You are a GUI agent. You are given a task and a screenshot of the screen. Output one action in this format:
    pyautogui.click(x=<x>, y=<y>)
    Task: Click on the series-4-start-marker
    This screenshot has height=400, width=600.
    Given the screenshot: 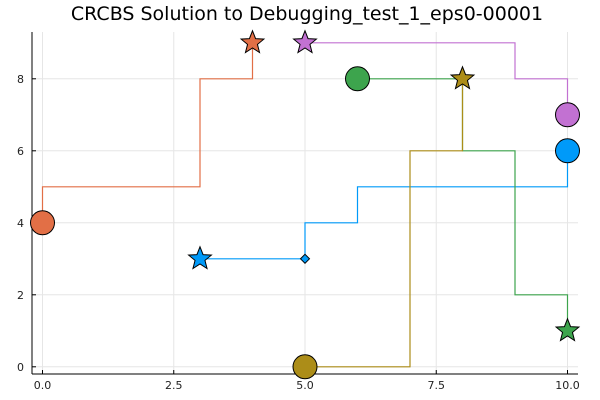 What is the action you would take?
    pyautogui.click(x=567, y=115)
    